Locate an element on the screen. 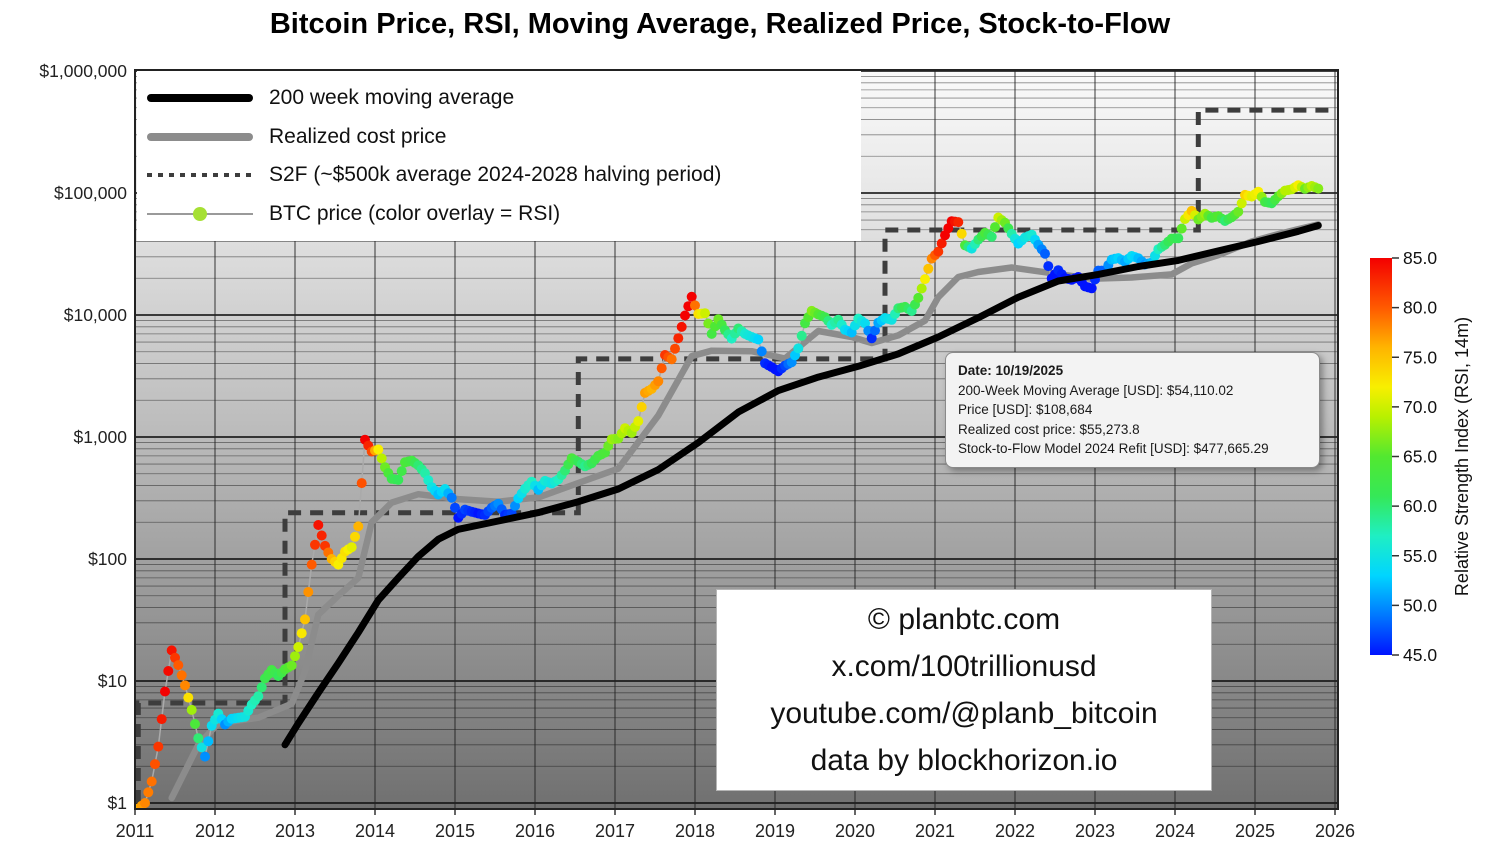 The height and width of the screenshot is (863, 1496). legend-realized-line-icon is located at coordinates (200, 136).